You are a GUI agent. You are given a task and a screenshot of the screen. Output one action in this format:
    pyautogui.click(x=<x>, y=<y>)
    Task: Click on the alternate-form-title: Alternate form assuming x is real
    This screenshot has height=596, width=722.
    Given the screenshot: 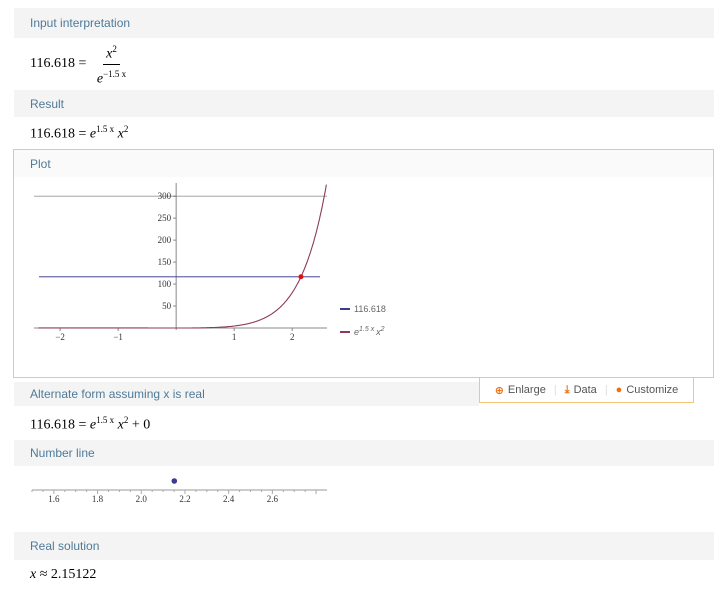 What is the action you would take?
    pyautogui.click(x=117, y=394)
    